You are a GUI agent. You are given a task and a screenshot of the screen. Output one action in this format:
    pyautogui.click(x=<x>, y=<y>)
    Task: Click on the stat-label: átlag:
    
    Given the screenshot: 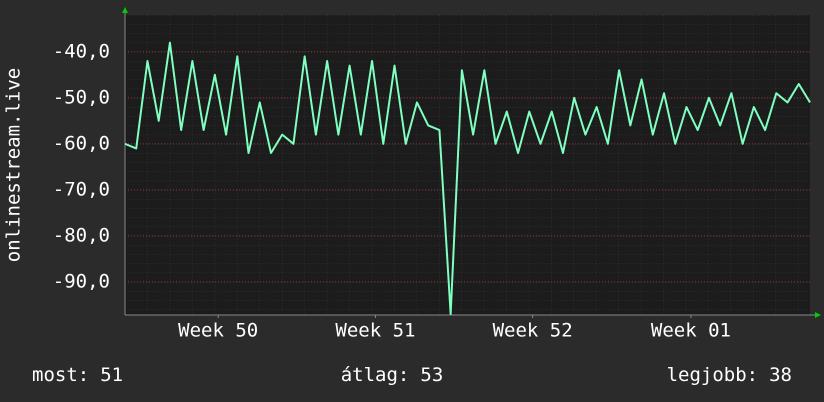 What is the action you would take?
    pyautogui.click(x=375, y=375)
    